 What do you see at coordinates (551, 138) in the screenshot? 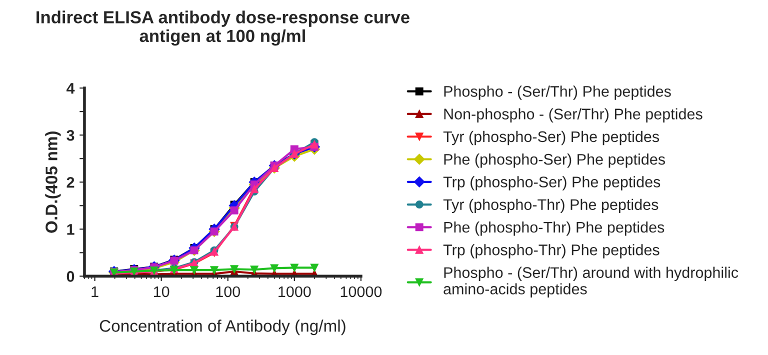
I see `legend-label: Tyr (phospho-Ser) Phe peptides` at bounding box center [551, 138].